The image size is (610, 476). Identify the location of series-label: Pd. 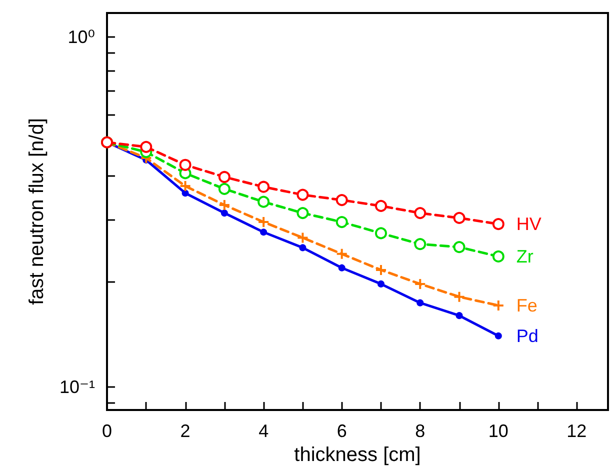
(527, 336).